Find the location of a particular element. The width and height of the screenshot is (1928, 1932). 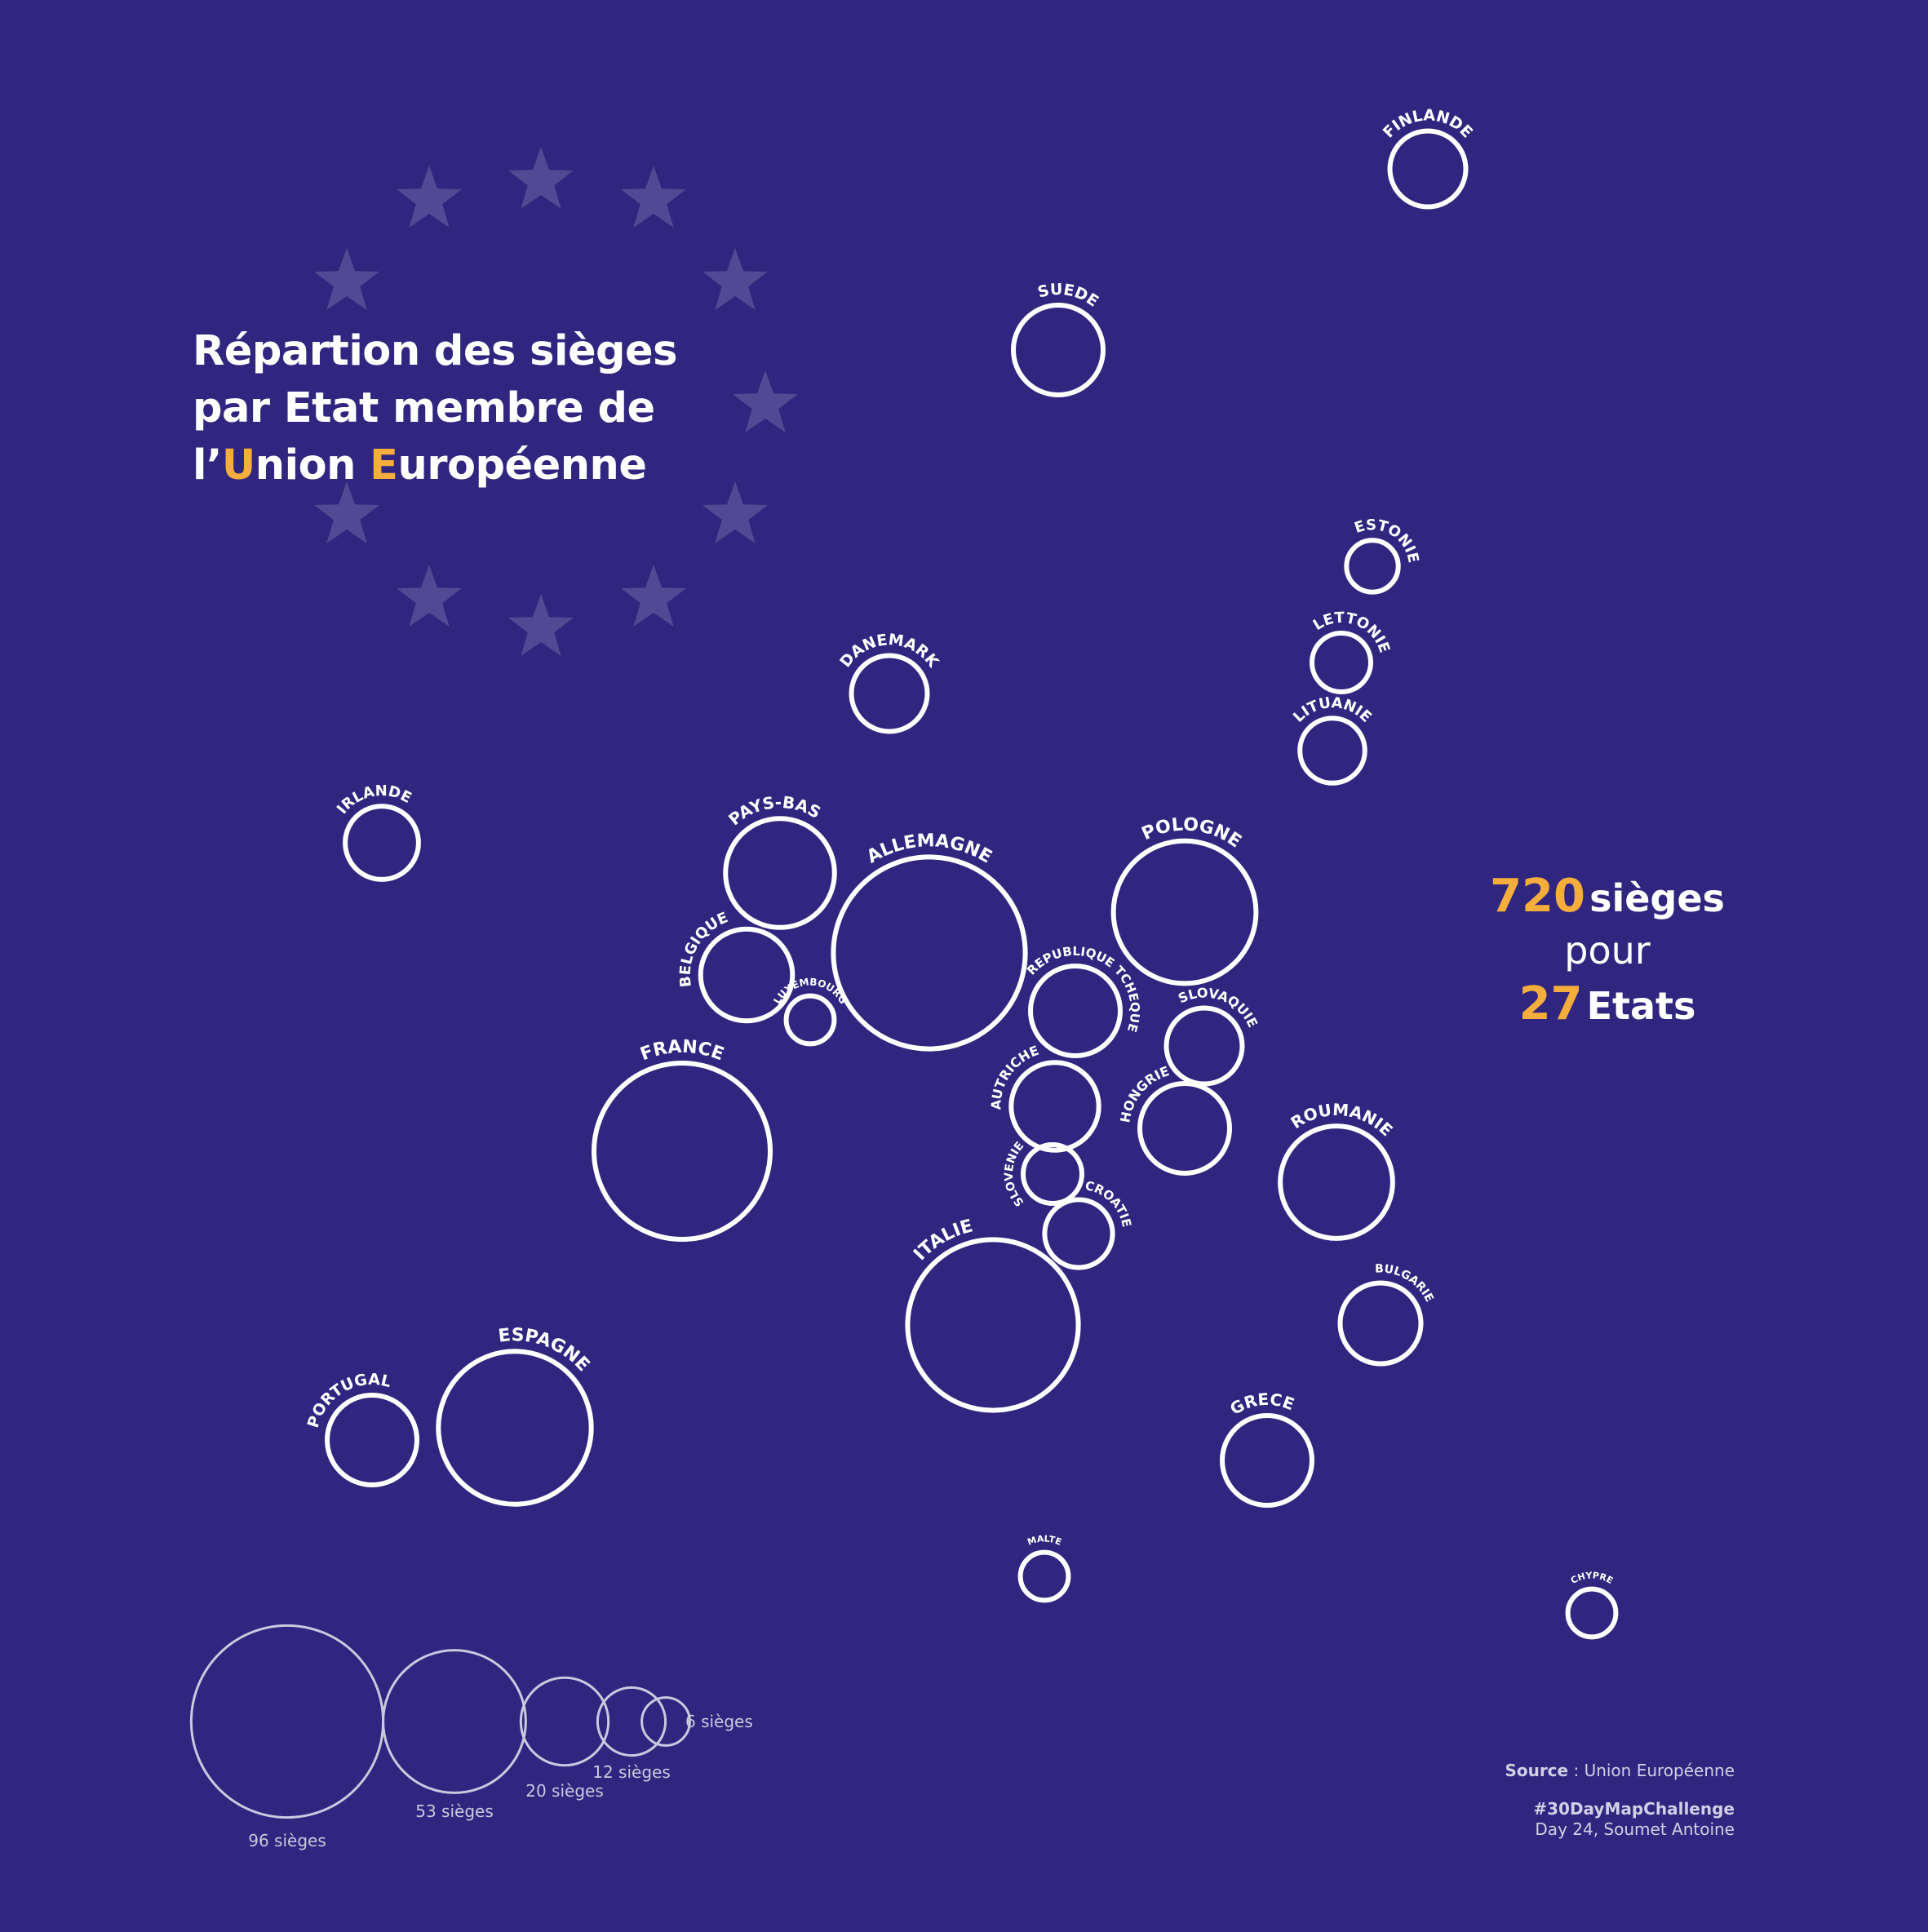

states-total-word: Etats is located at coordinates (1641, 1006).